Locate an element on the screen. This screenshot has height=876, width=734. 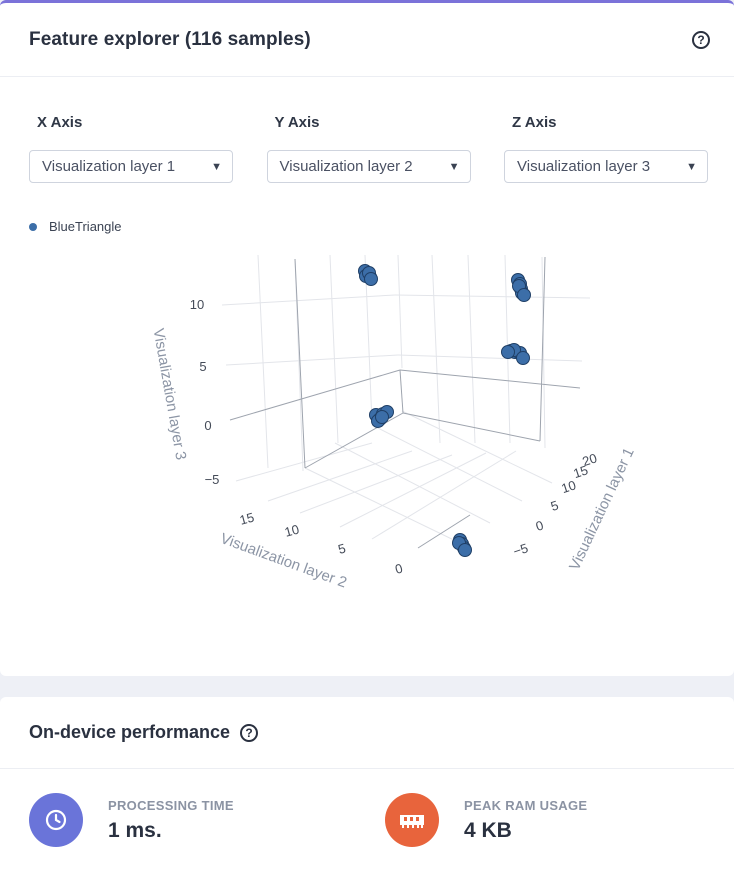
z-tick-label: 0 is located at coordinates (207, 425).